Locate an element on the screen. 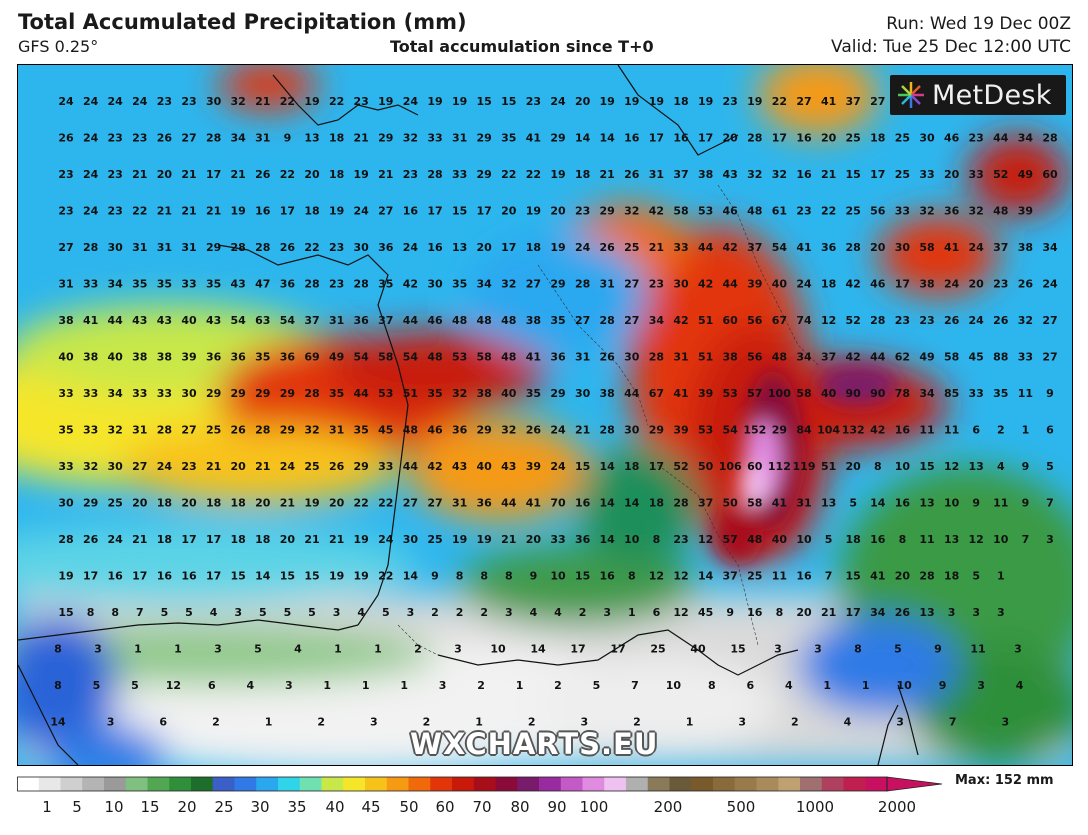  precip-value: 37 is located at coordinates (754, 247).